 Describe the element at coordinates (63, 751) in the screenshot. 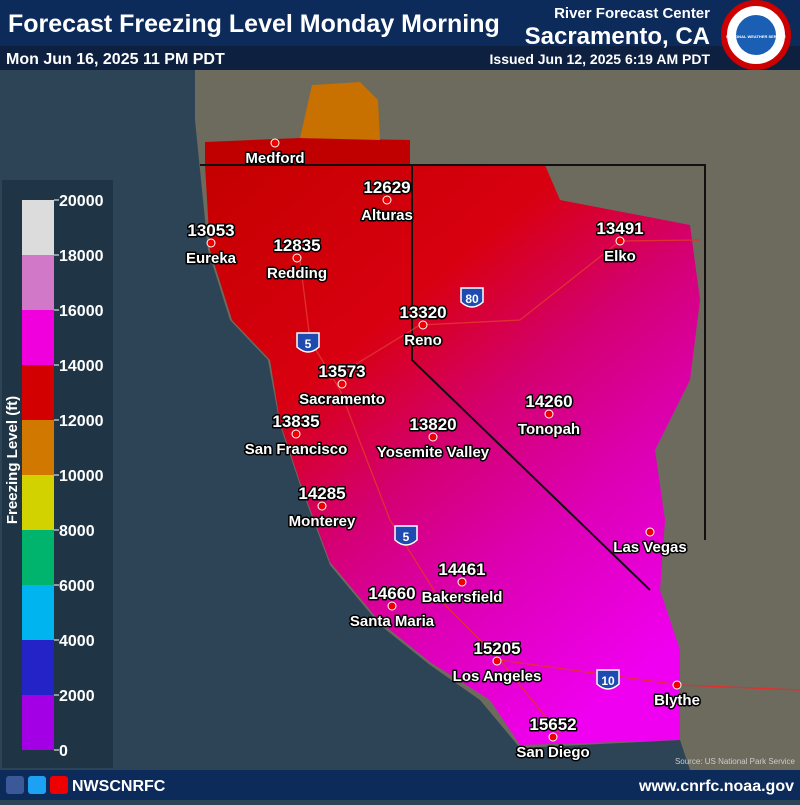

I see `legend-tick-label: 0` at that location.